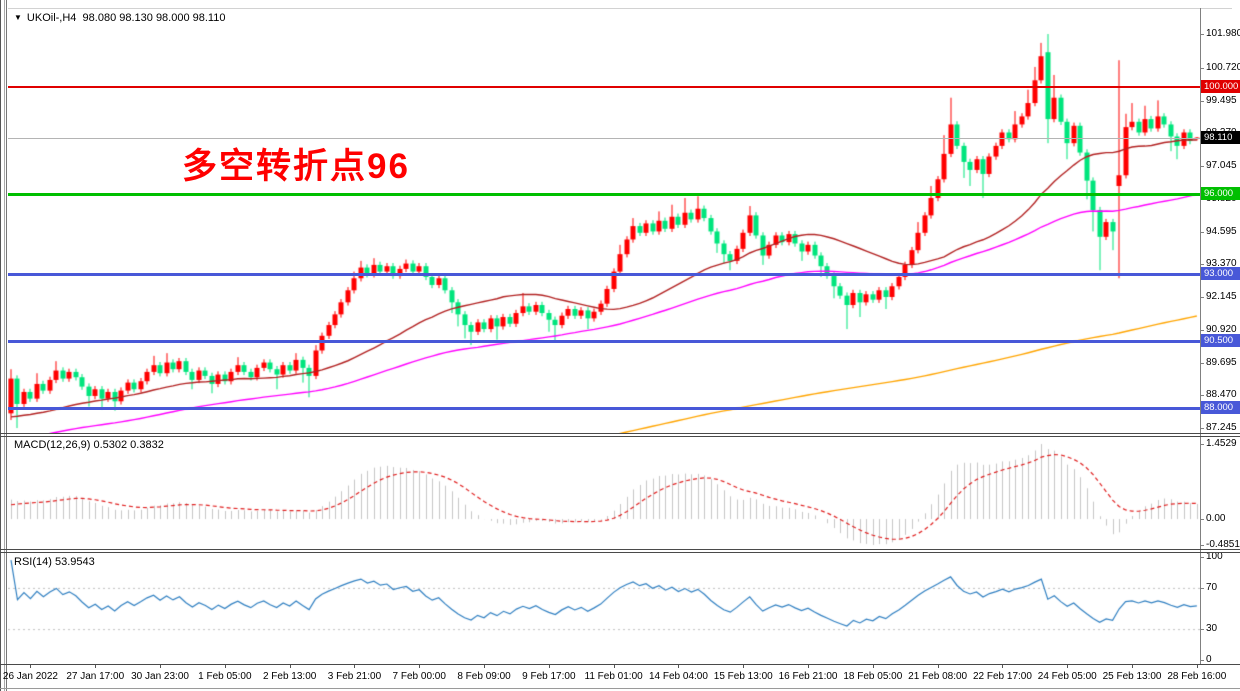 This screenshot has height=691, width=1240. Describe the element at coordinates (1223, 34) in the screenshot. I see `price-tick-label: 101.980` at that location.